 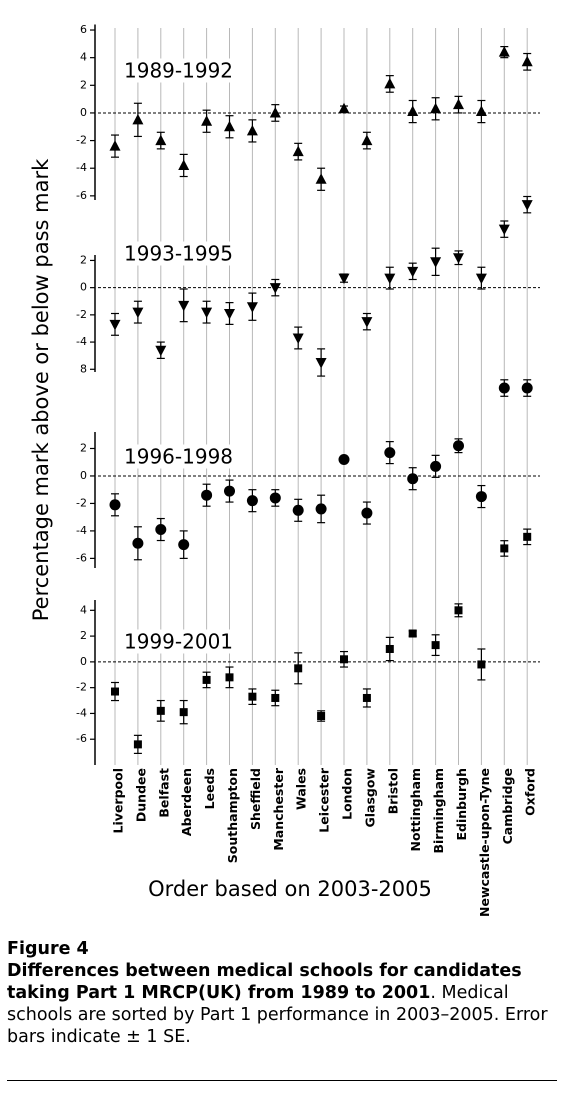 What do you see at coordinates (324, 800) in the screenshot?
I see `x-tick-label: Leicester` at bounding box center [324, 800].